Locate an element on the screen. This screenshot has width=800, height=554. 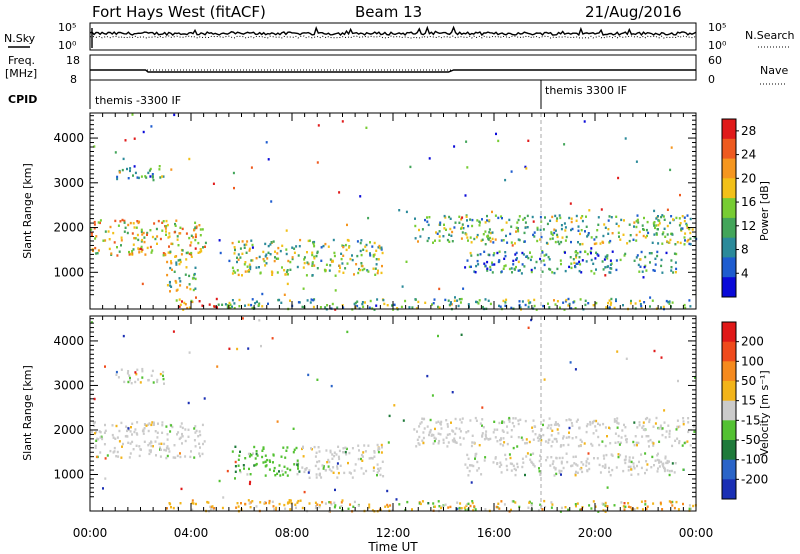
power-colorbar-tick-label: 28 is located at coordinates (748, 131).